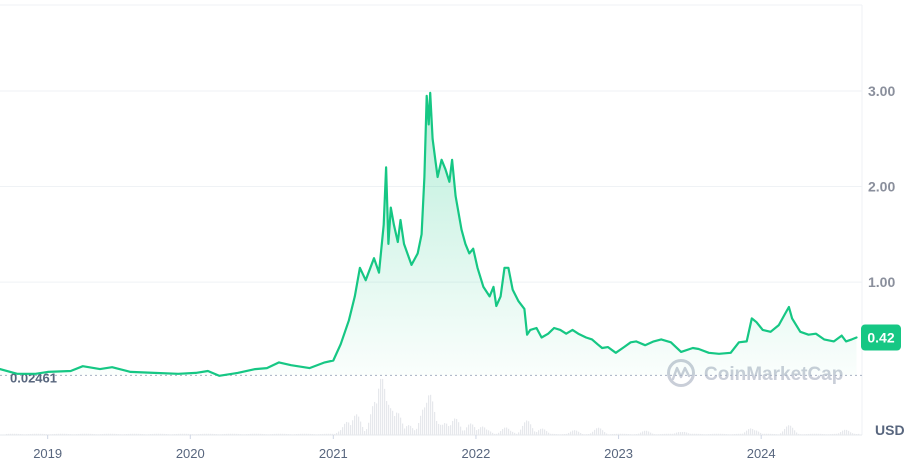 The height and width of the screenshot is (465, 908). Describe the element at coordinates (475, 453) in the screenshot. I see `x-tick-label: 2022` at that location.